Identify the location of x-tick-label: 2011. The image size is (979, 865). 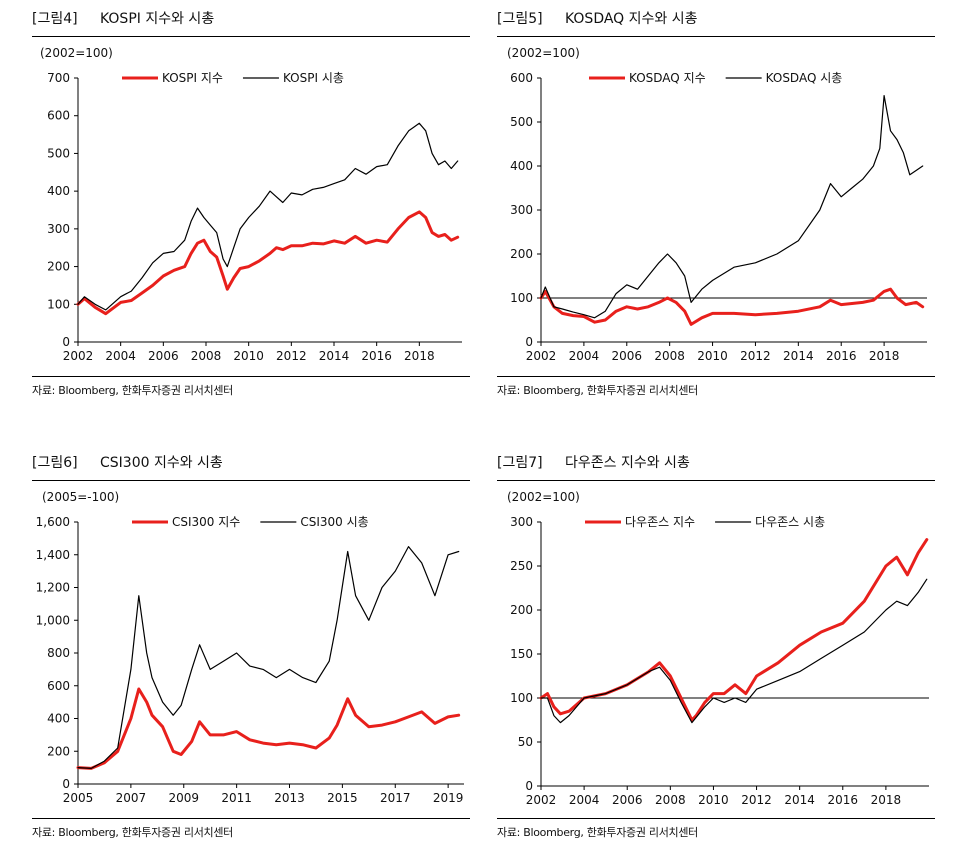
(236, 798).